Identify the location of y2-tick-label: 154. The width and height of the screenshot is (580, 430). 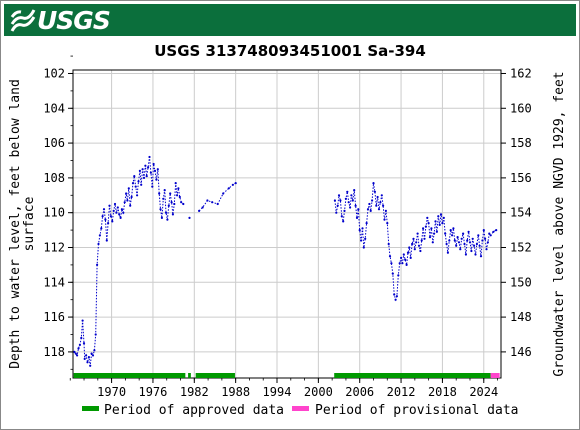
(521, 213).